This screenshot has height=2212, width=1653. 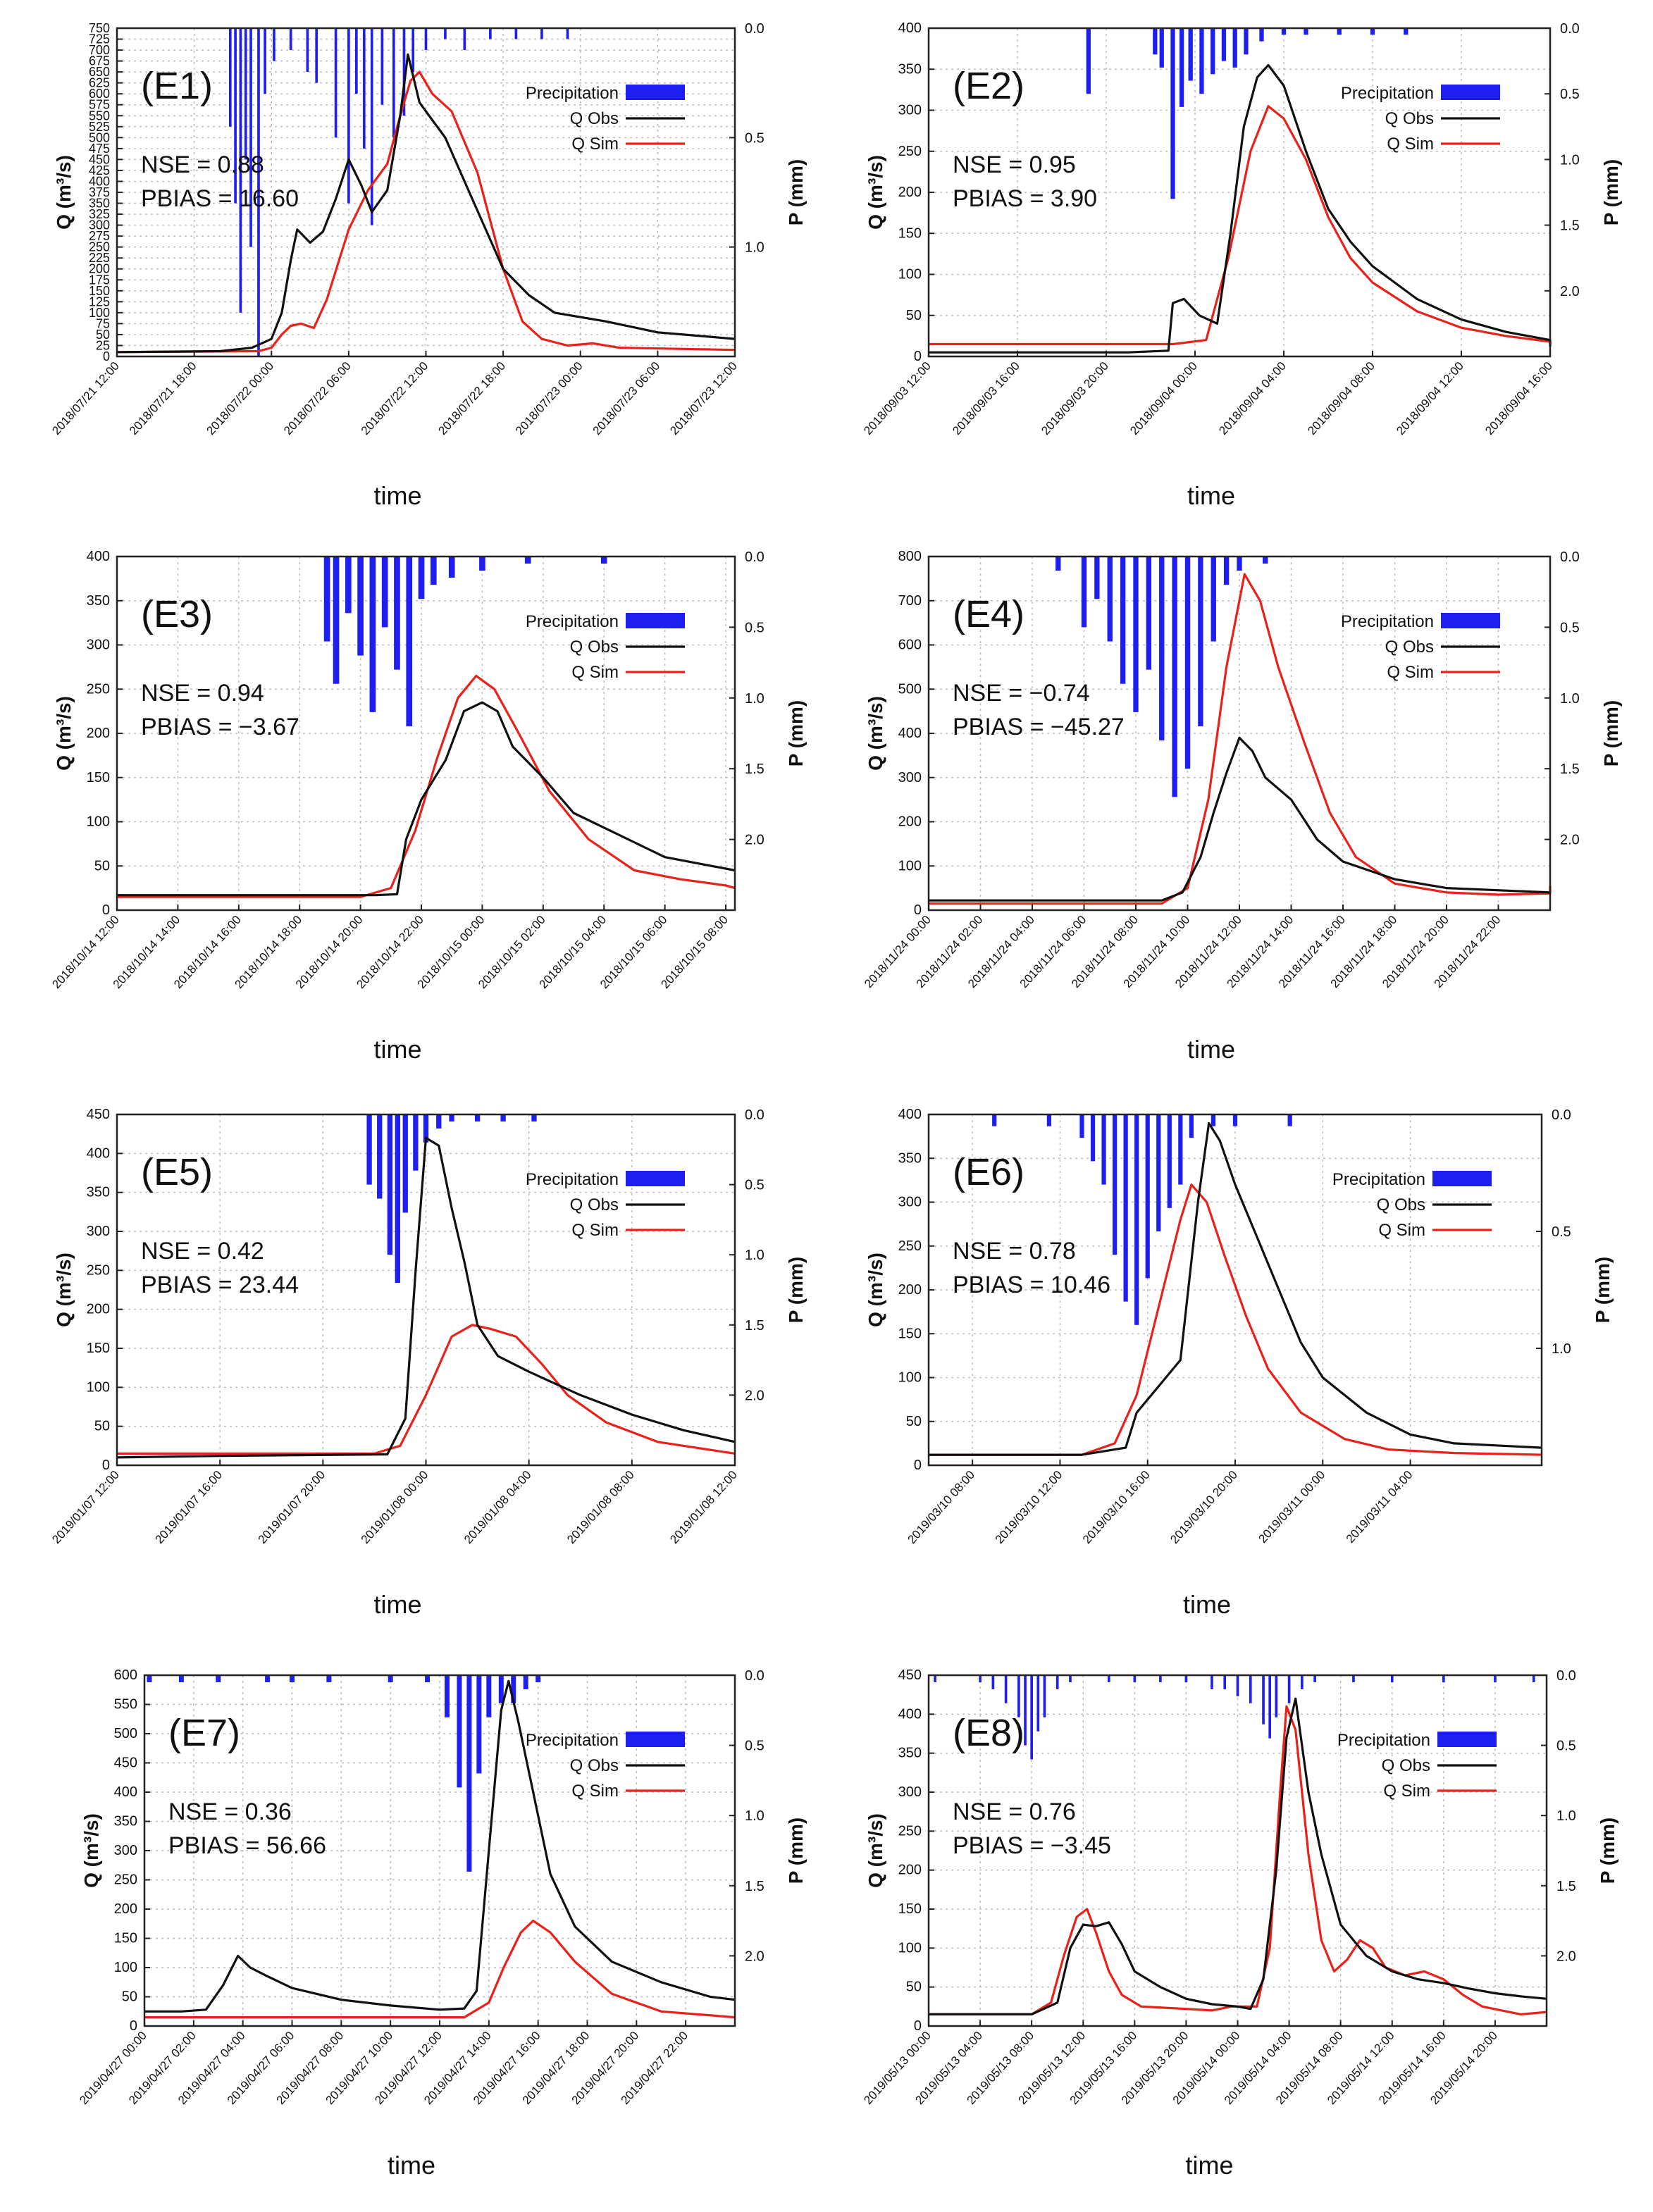 I want to click on x-tick-label: 2018/10/15 04:00, so click(x=573, y=952).